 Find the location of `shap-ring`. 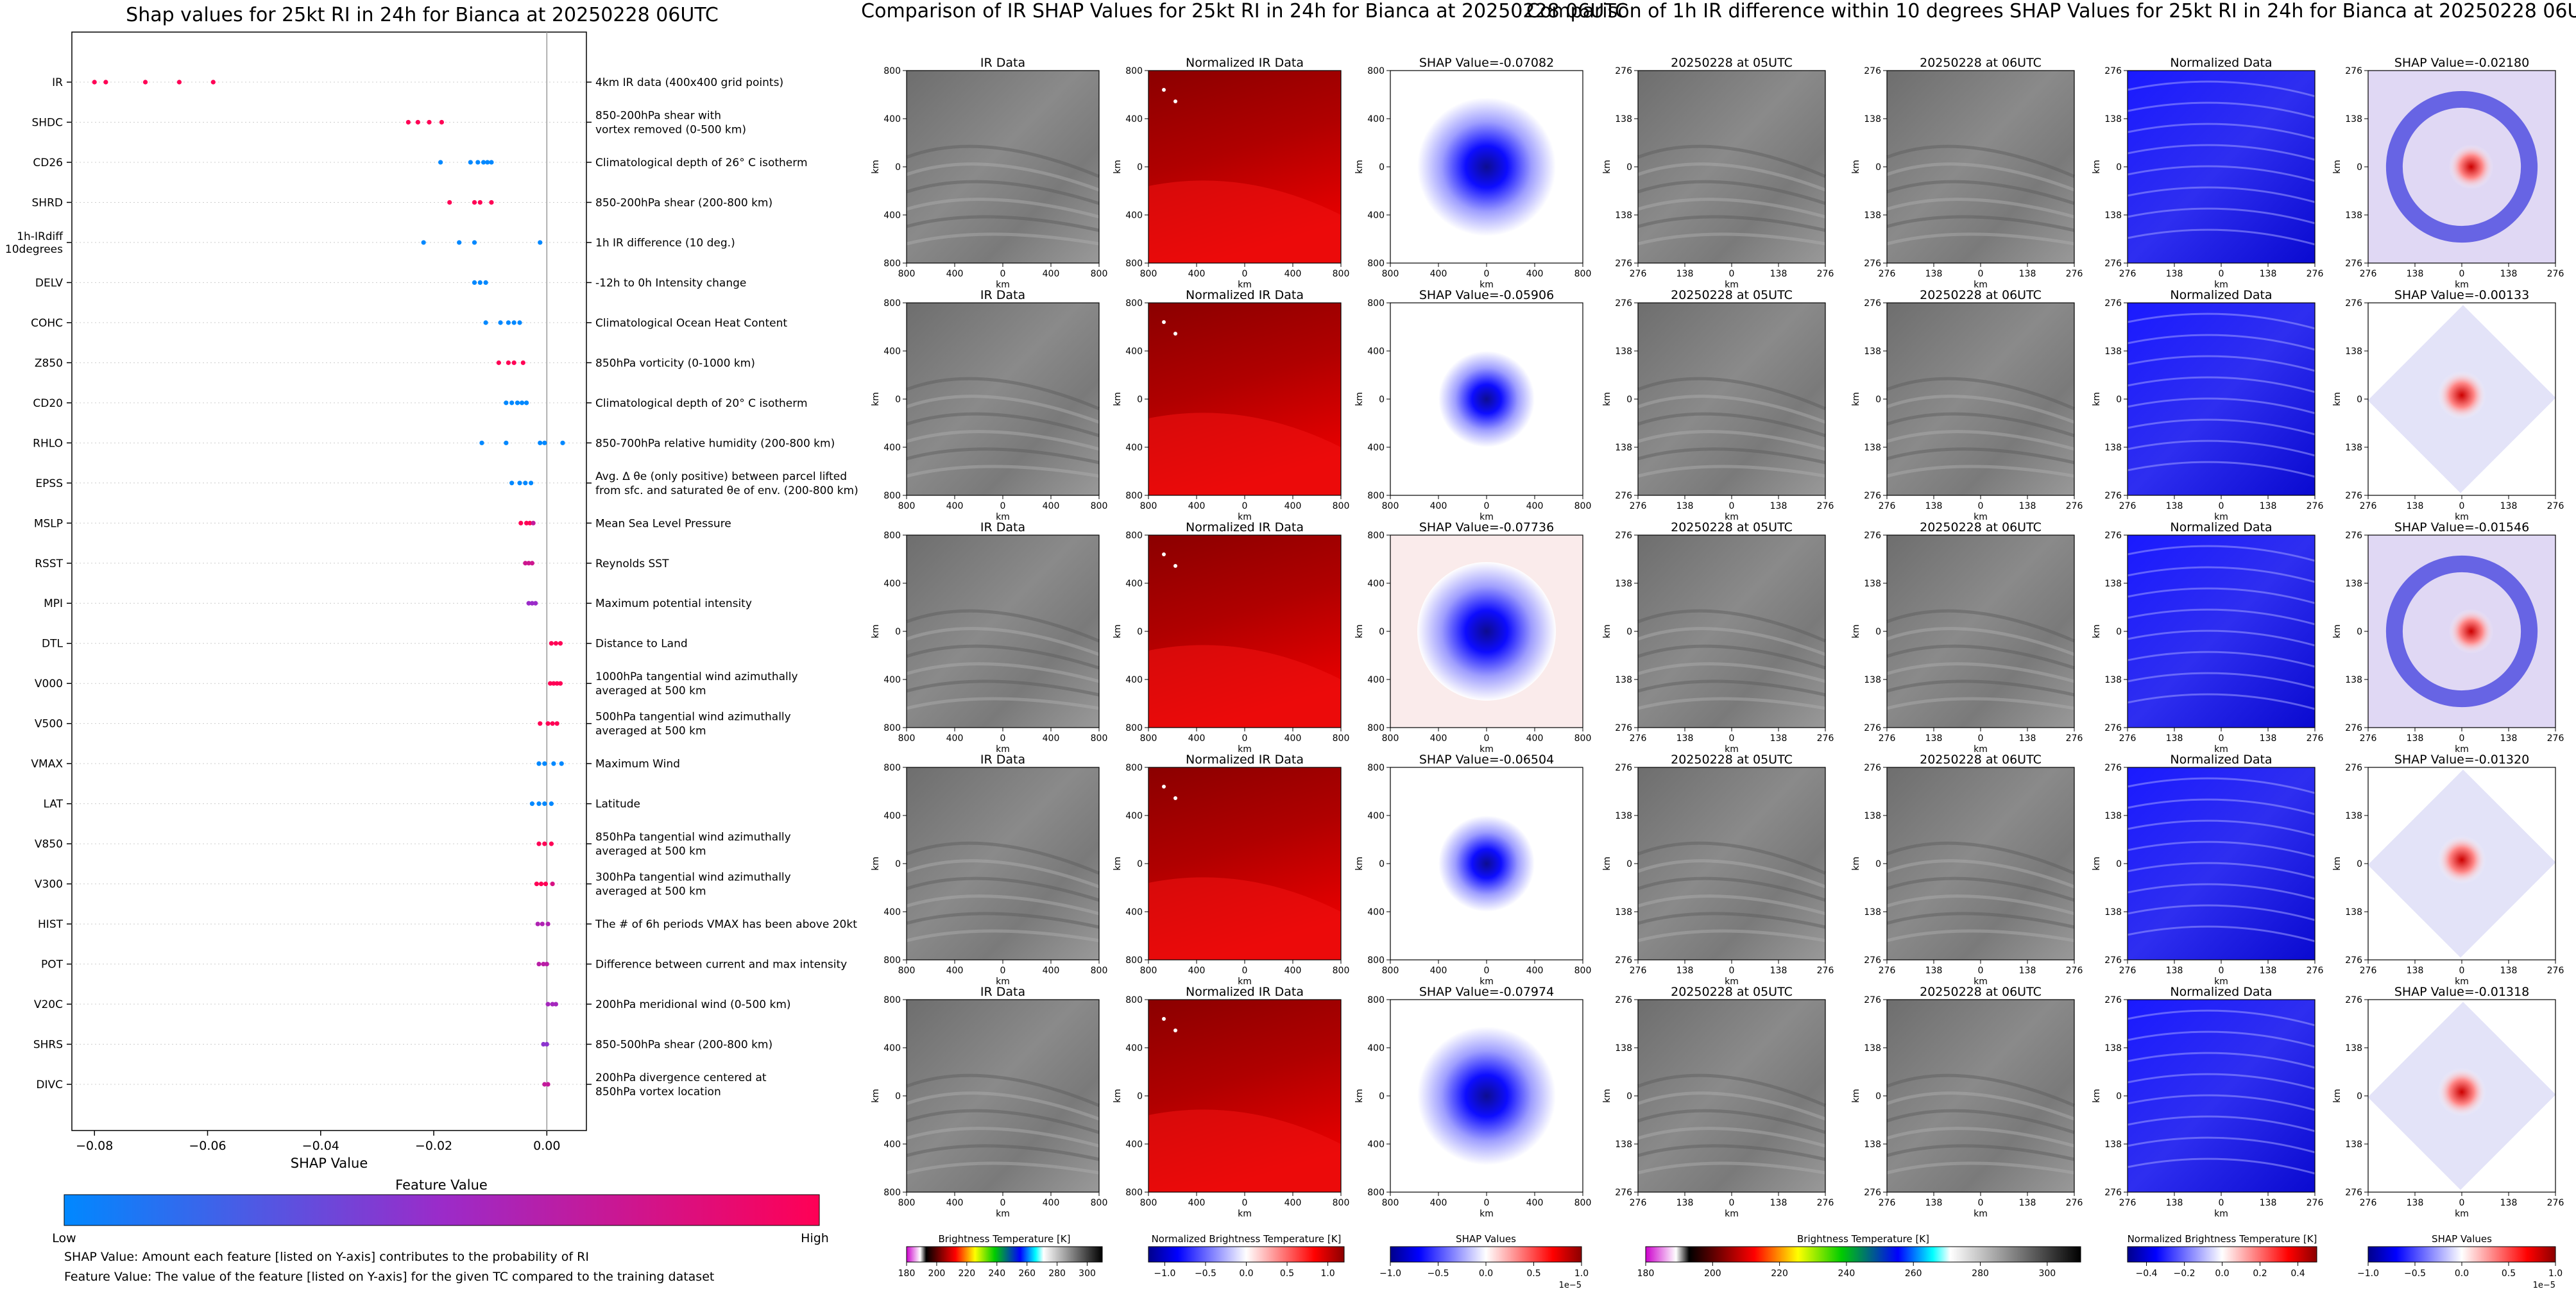

shap-ring is located at coordinates (2461, 167).